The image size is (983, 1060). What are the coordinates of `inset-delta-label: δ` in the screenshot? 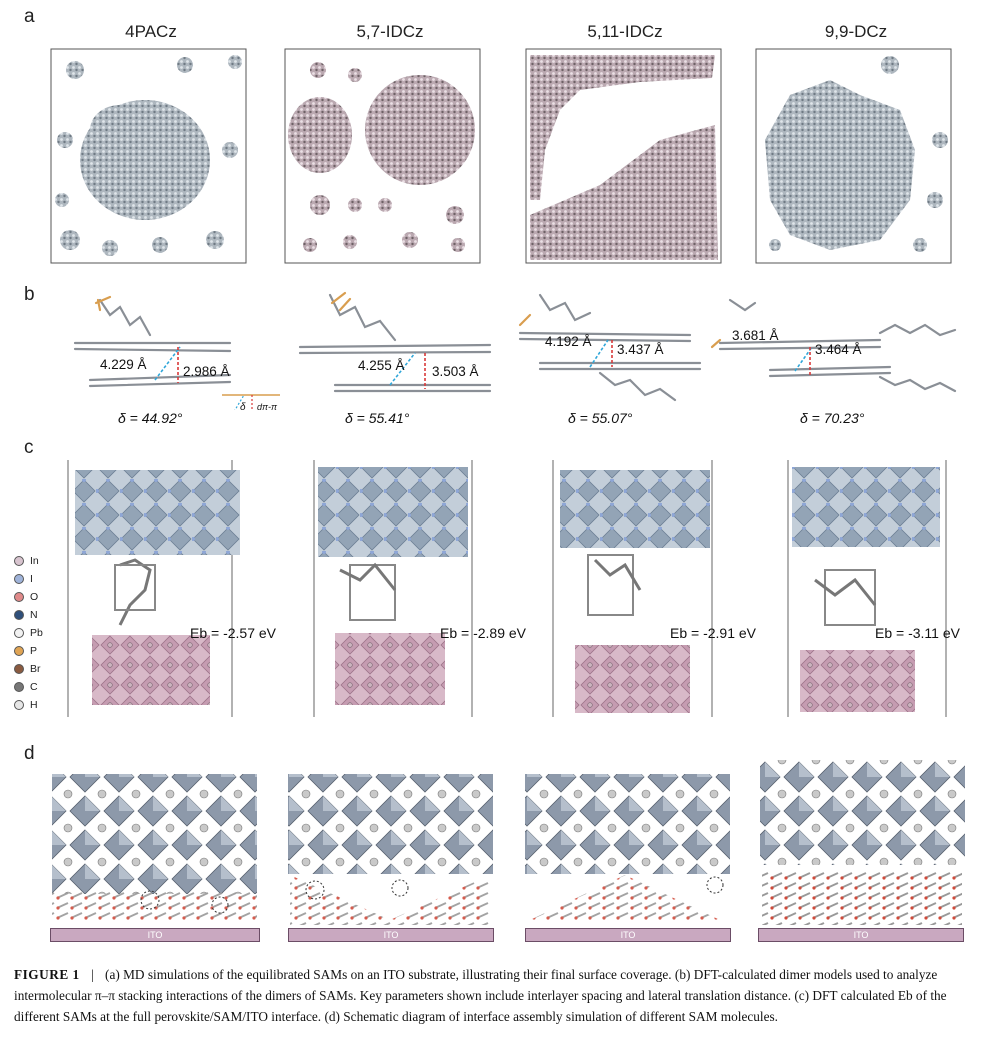 It's located at (243, 407).